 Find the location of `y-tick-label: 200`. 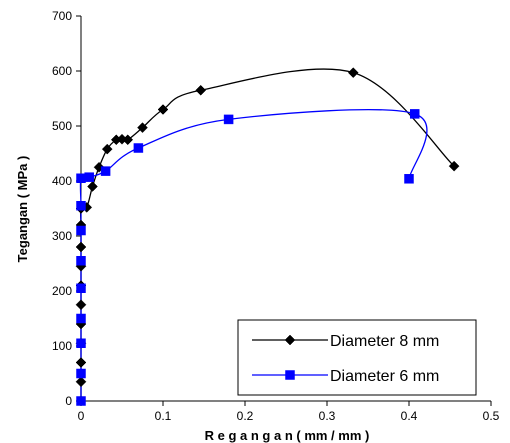

y-tick-label: 200 is located at coordinates (62, 291).